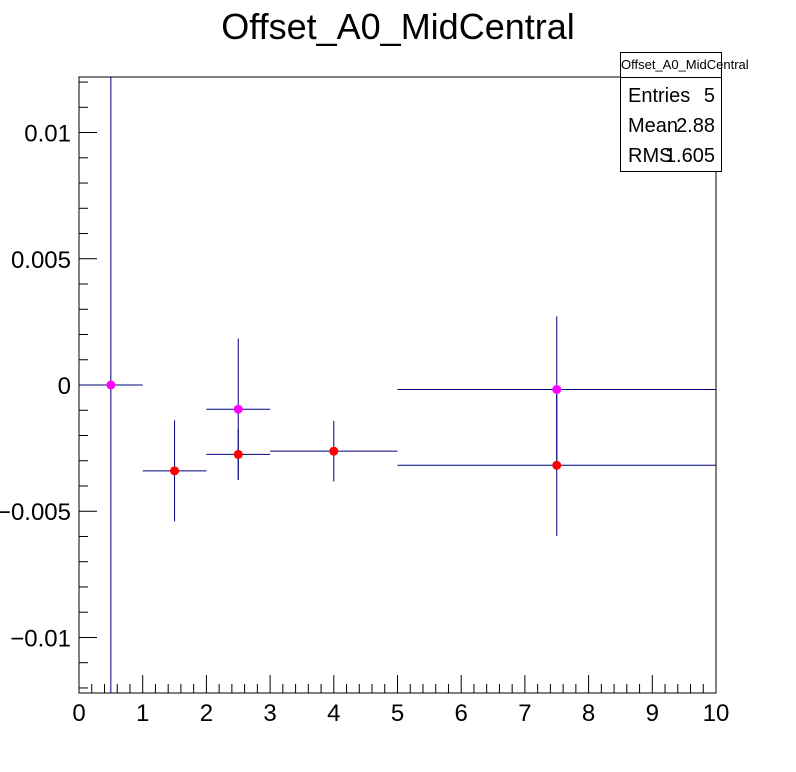  I want to click on x-tick-label: 10, so click(716, 713).